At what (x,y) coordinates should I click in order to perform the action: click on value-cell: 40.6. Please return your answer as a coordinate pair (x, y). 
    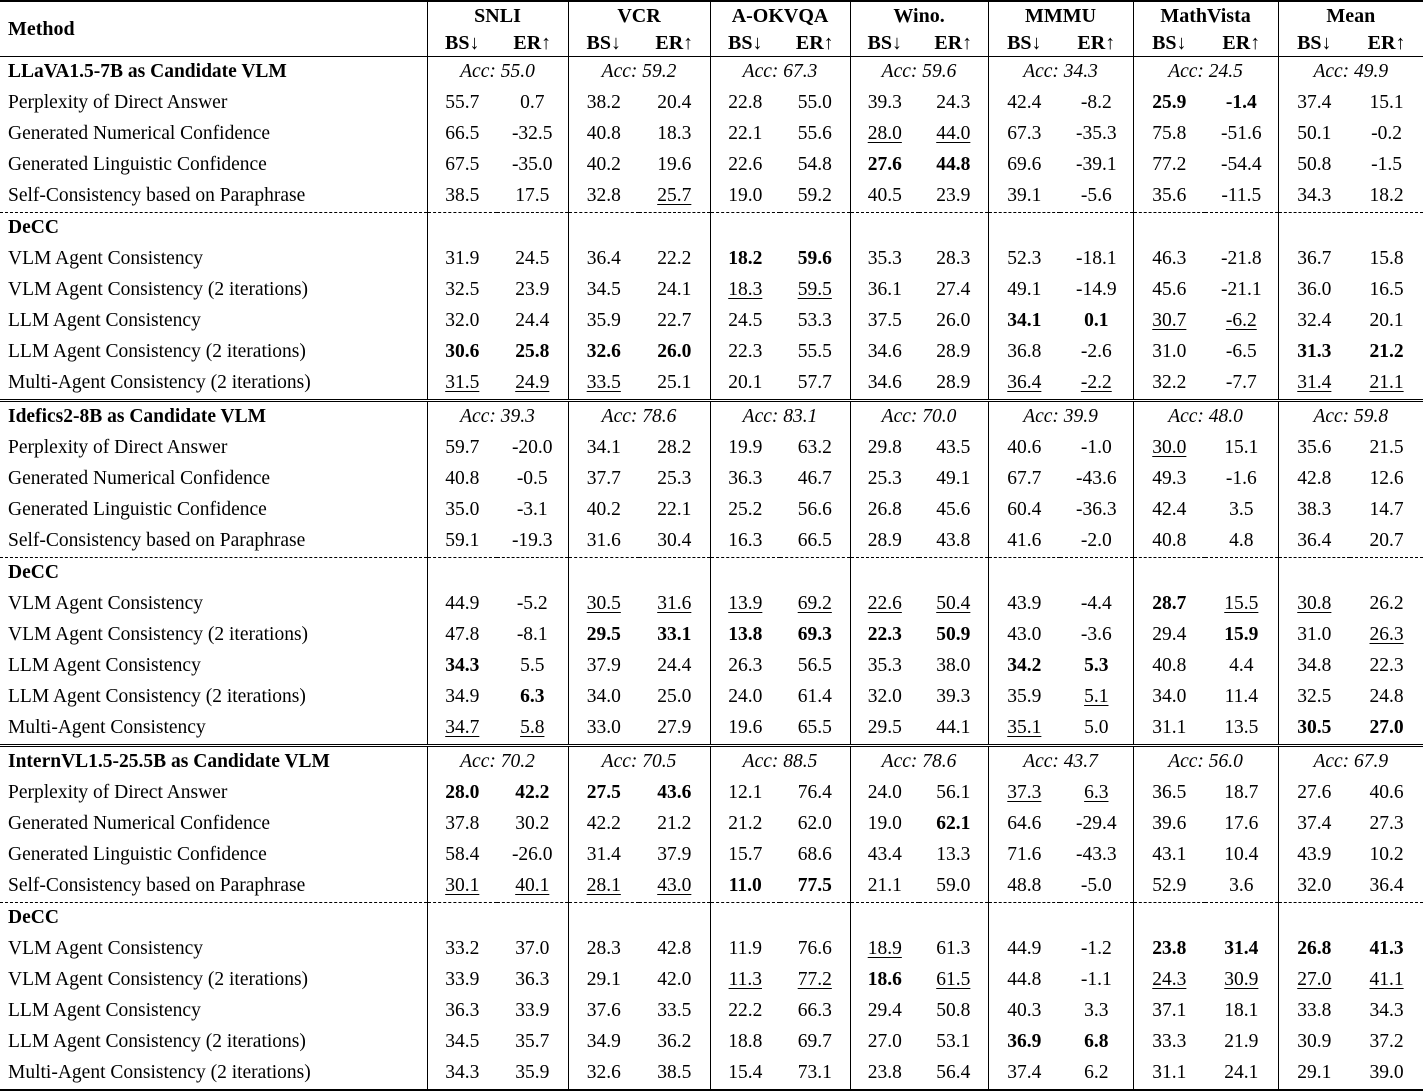
    Looking at the image, I should click on (1024, 448).